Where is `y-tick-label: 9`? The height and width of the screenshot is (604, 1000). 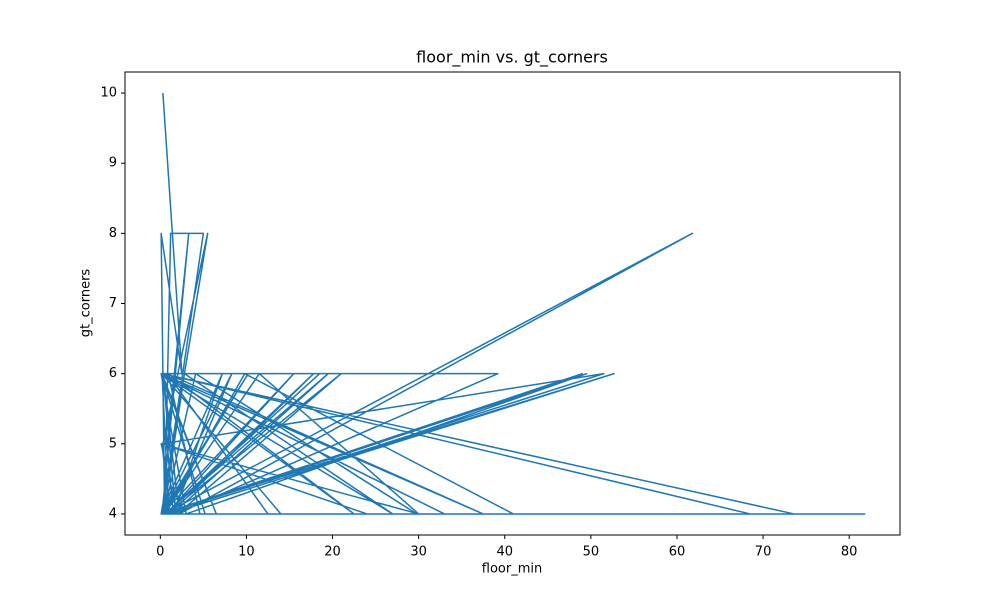
y-tick-label: 9 is located at coordinates (113, 163).